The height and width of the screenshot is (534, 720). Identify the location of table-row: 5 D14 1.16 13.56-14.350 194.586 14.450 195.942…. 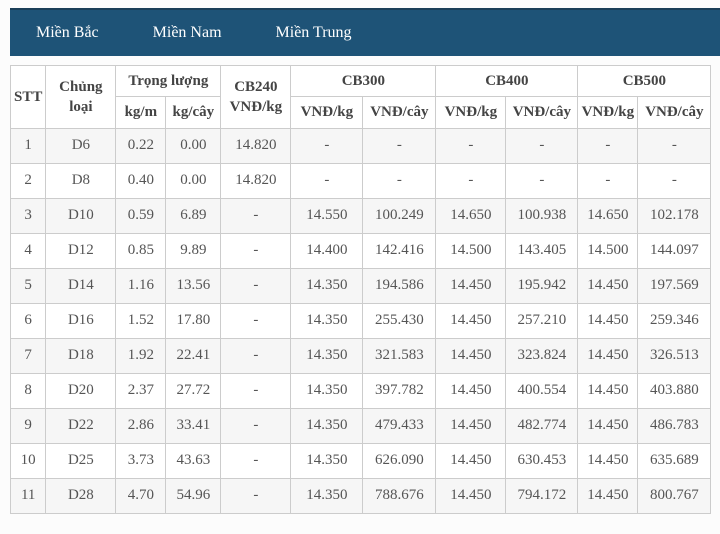
(360, 285).